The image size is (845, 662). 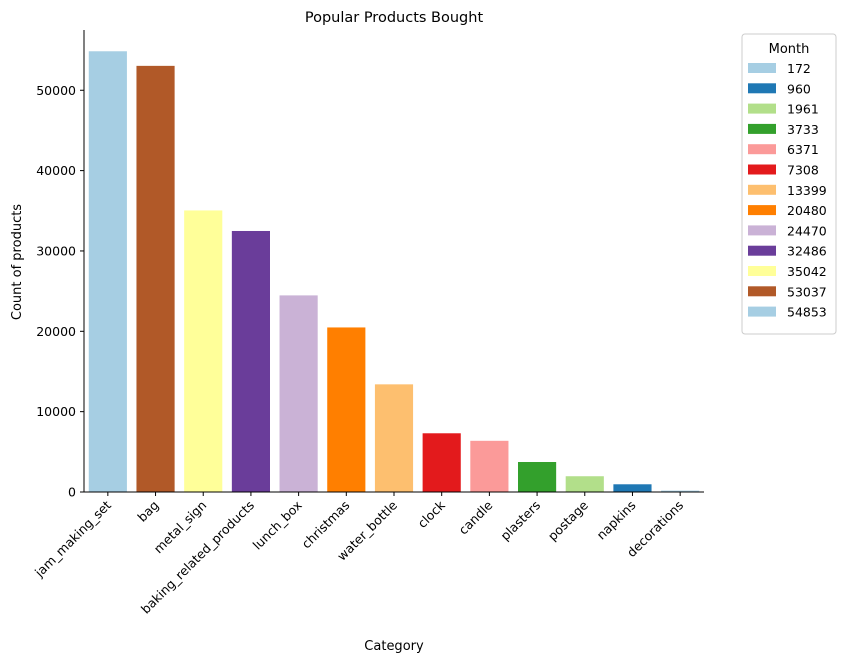 I want to click on x-axis-label: Category, so click(x=394, y=646).